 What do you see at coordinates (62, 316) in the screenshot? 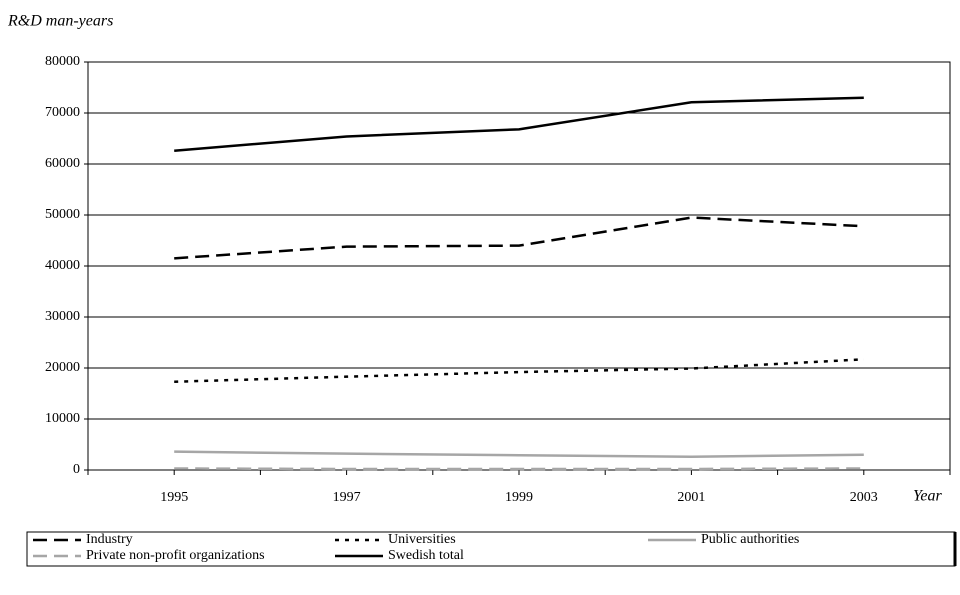
I see `y-tick-label: 30000` at bounding box center [62, 316].